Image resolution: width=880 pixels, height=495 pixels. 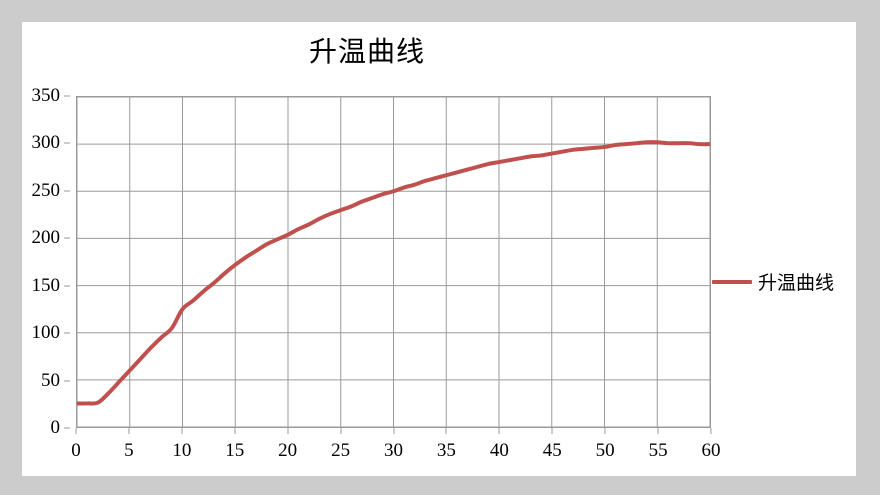 What do you see at coordinates (46, 261) in the screenshot?
I see `y-axis: 0 50 100 150 200 250 300 350` at bounding box center [46, 261].